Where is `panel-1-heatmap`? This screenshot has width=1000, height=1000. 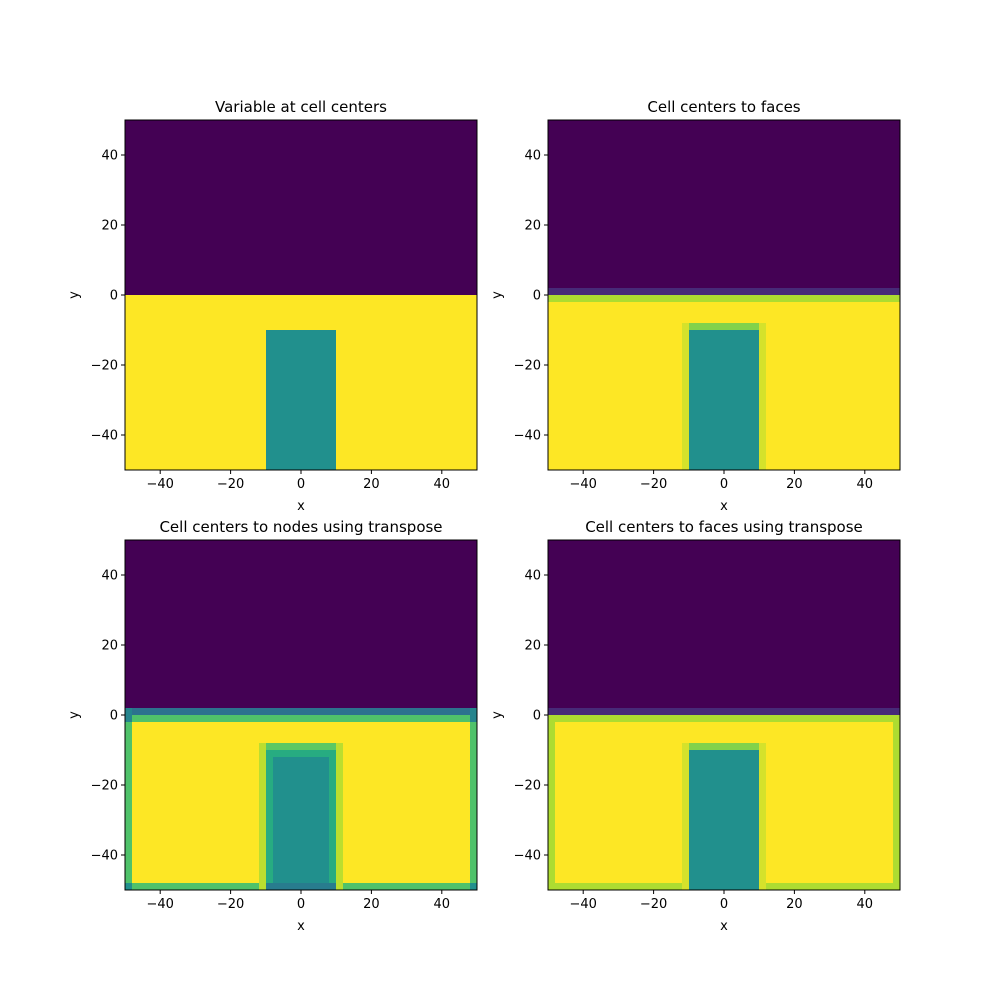 panel-1-heatmap is located at coordinates (301, 295).